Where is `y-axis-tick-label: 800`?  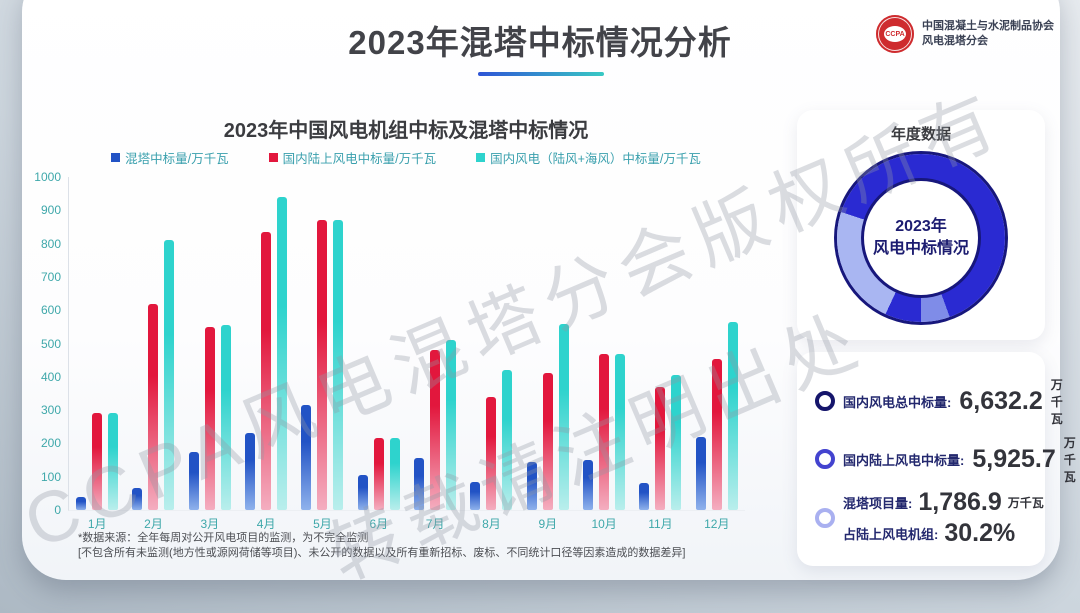 y-axis-tick-label: 800 is located at coordinates (50, 243).